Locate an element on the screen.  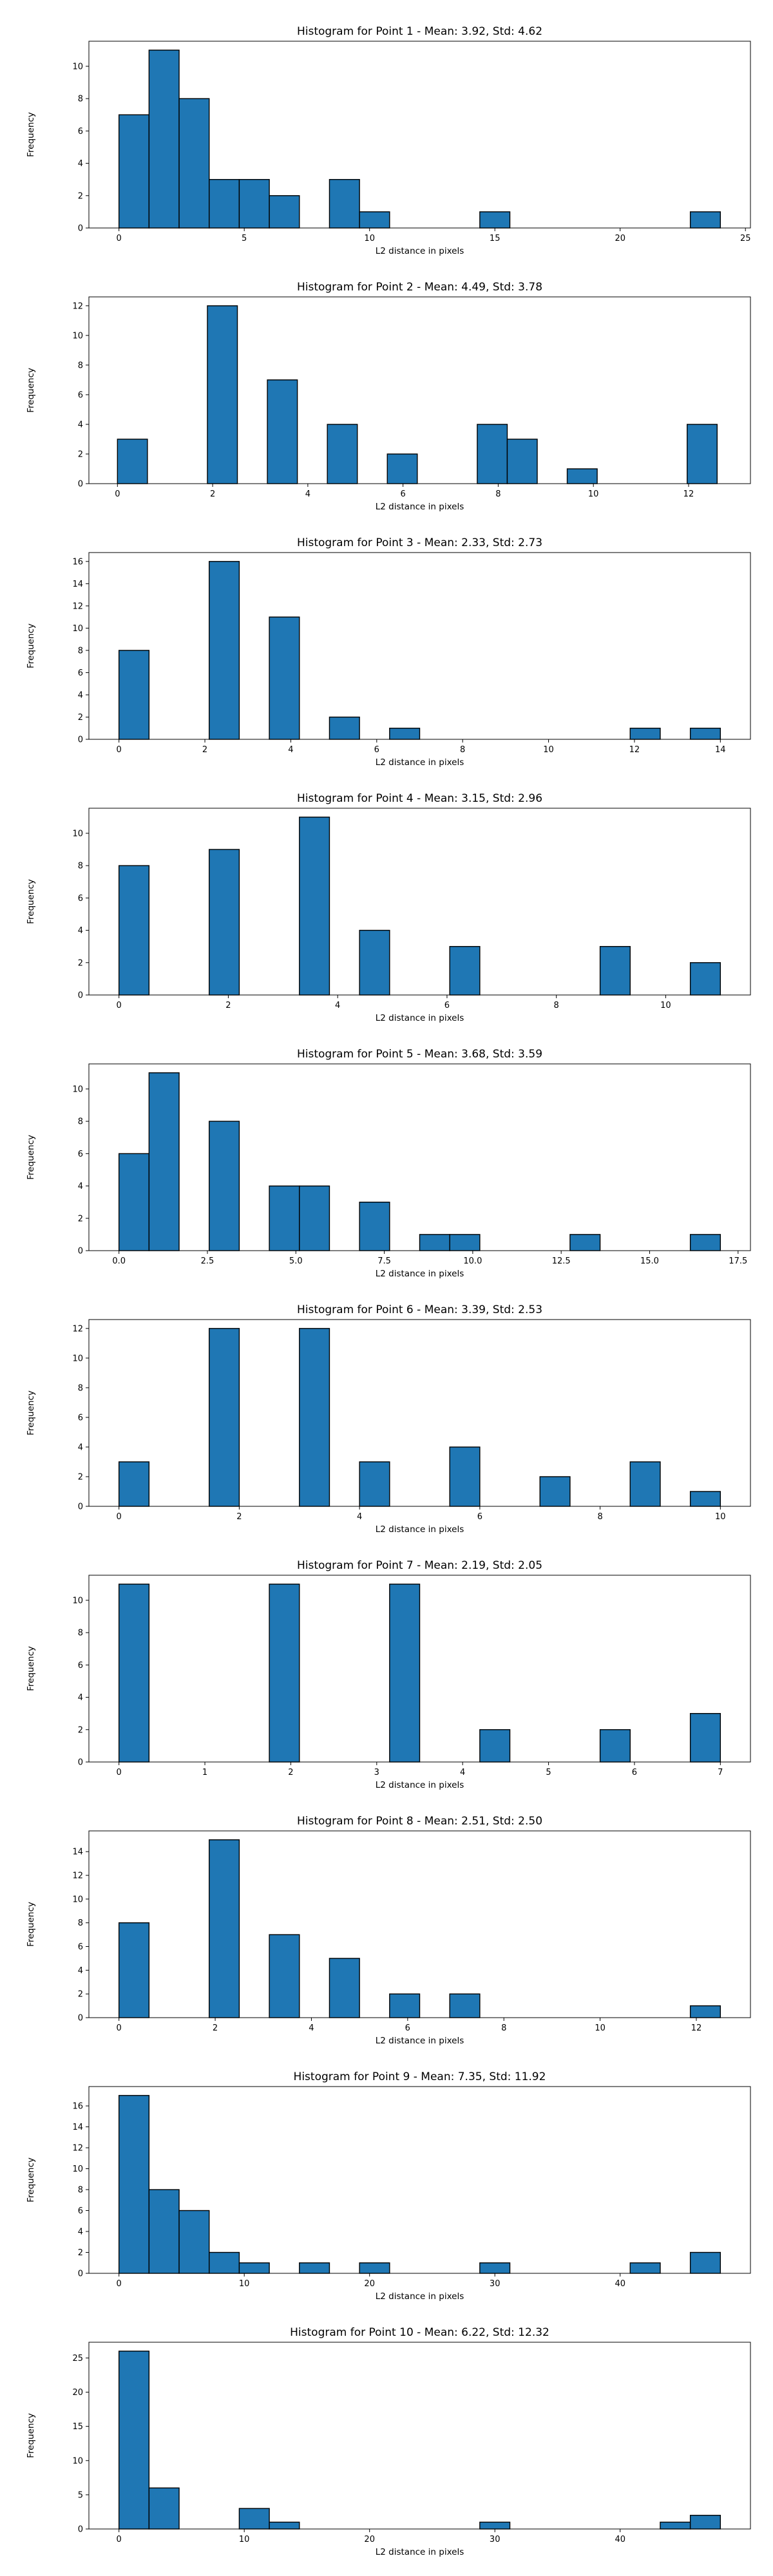
x-tick-label: 6 is located at coordinates (377, 750).